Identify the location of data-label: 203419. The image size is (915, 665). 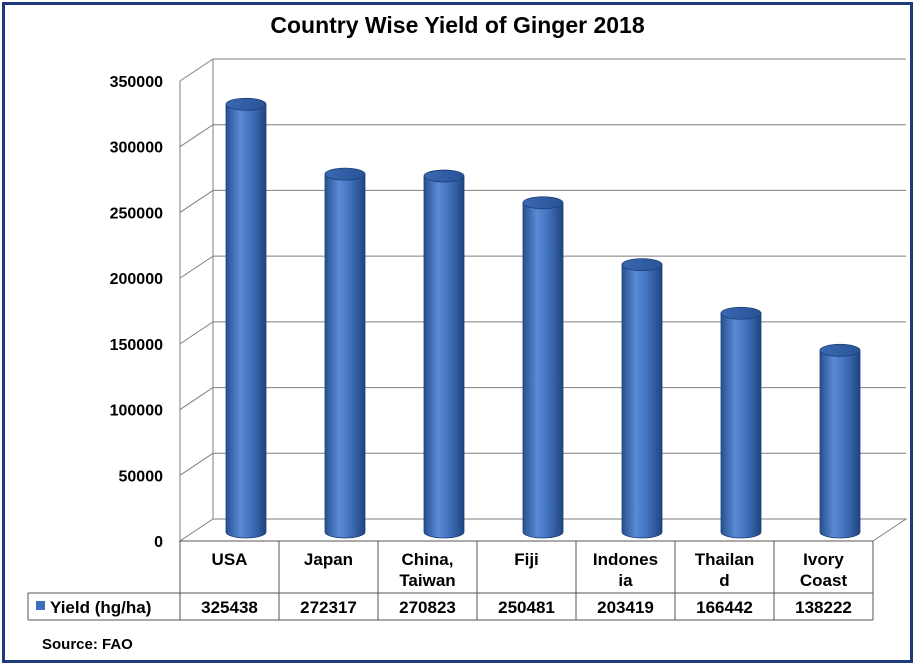
(625, 607).